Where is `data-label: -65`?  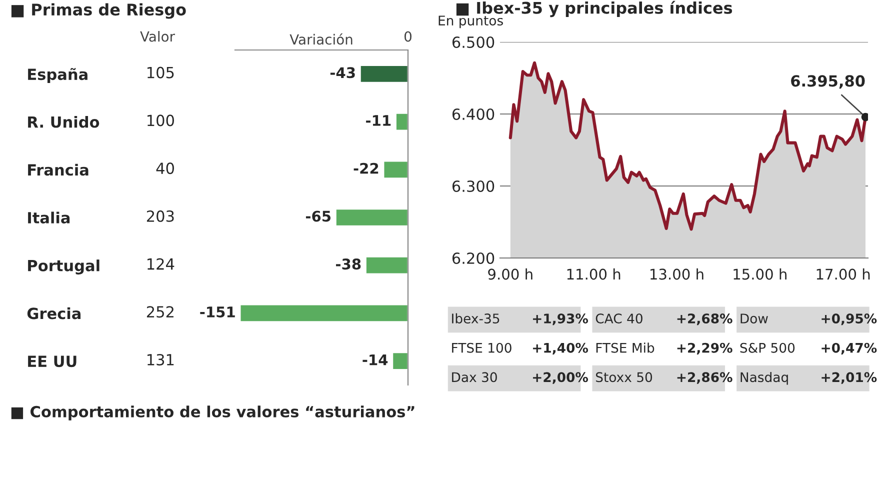 data-label: -65 is located at coordinates (318, 216).